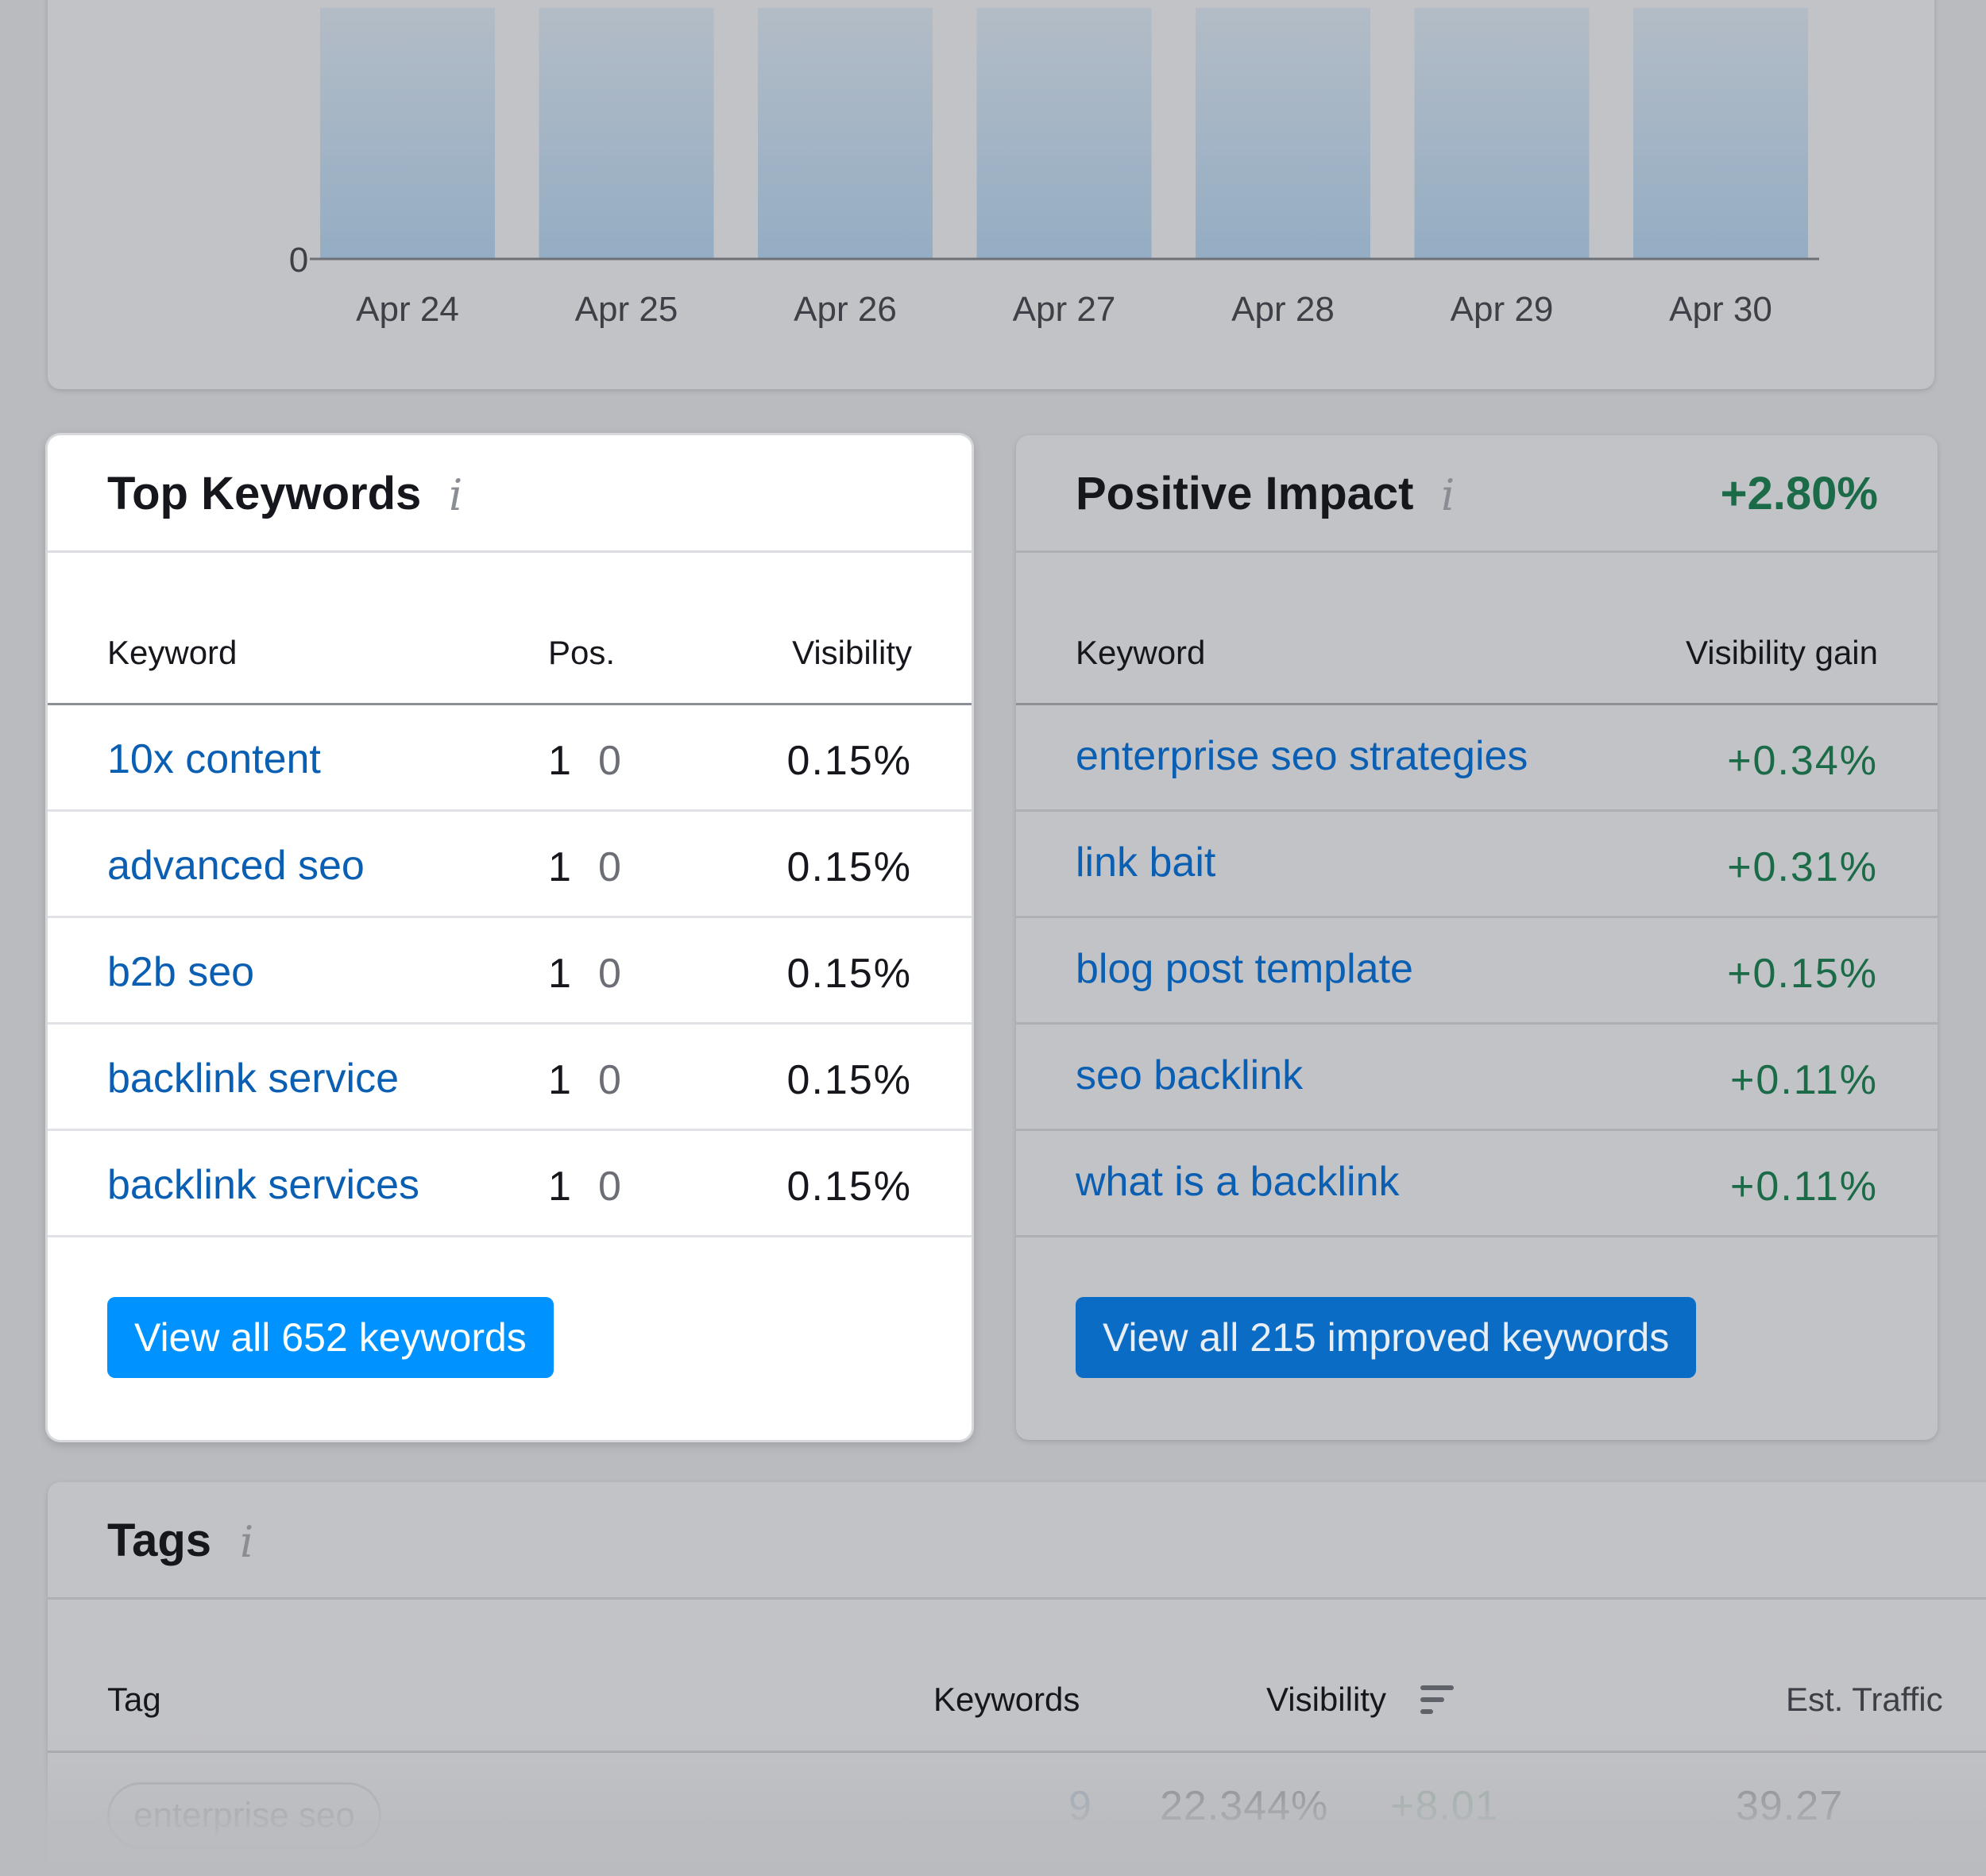 This screenshot has height=1876, width=1986. What do you see at coordinates (1502, 309) in the screenshot?
I see `x-tick-label: Apr 29` at bounding box center [1502, 309].